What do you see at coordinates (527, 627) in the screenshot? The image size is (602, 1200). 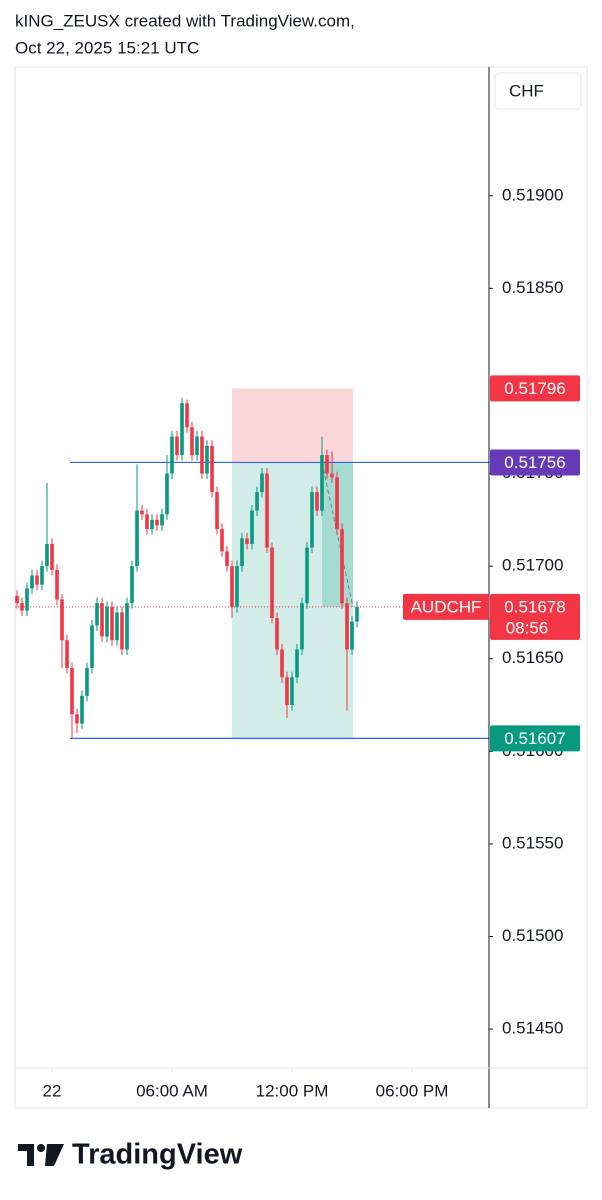 I see `countdown-label: 08:56` at bounding box center [527, 627].